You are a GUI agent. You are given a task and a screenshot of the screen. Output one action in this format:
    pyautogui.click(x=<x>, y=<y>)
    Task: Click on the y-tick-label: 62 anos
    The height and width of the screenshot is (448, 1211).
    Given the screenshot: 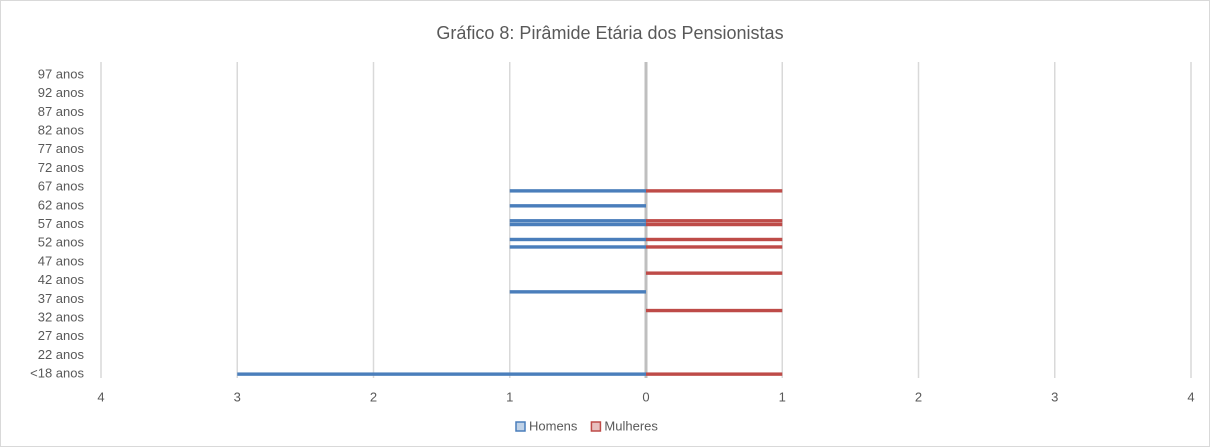 What is the action you would take?
    pyautogui.click(x=61, y=204)
    